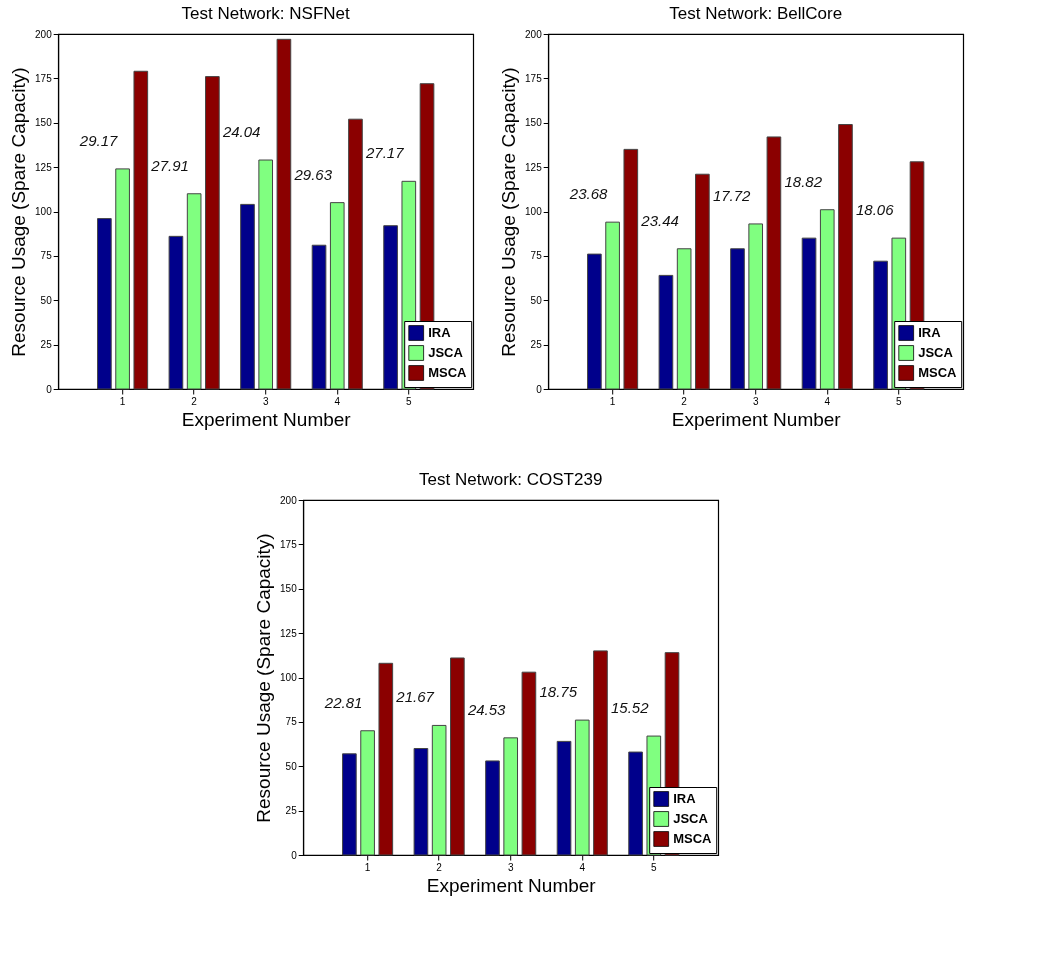  What do you see at coordinates (241, 132) in the screenshot?
I see `annotation: 24.04` at bounding box center [241, 132].